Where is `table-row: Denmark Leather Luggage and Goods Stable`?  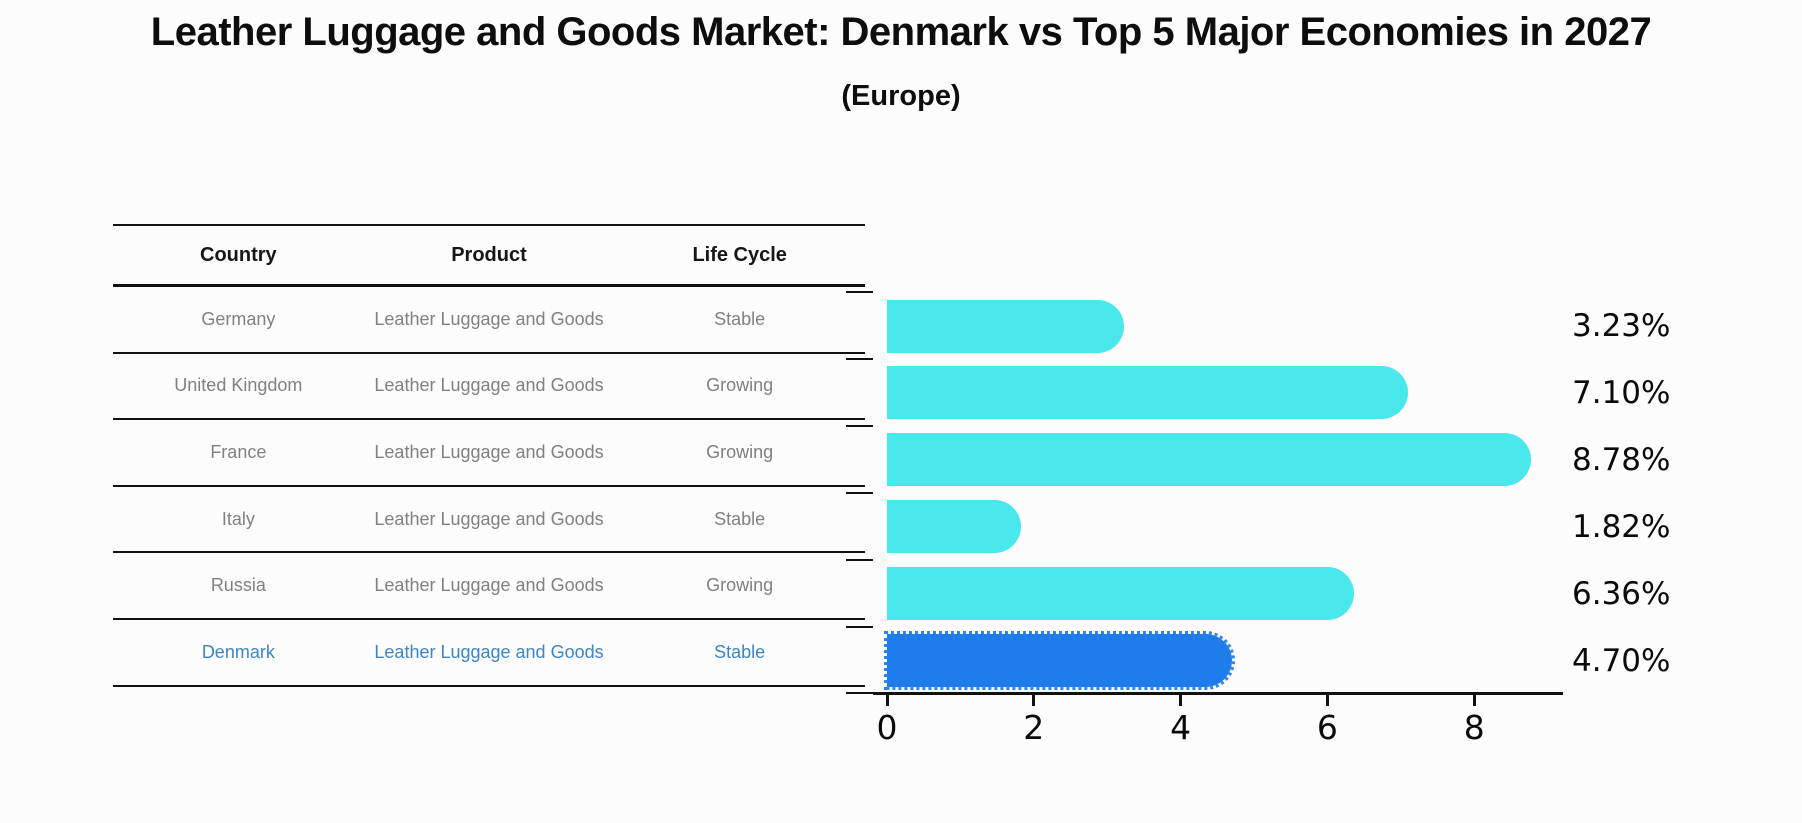
table-row: Denmark Leather Luggage and Goods Stable is located at coordinates (489, 653).